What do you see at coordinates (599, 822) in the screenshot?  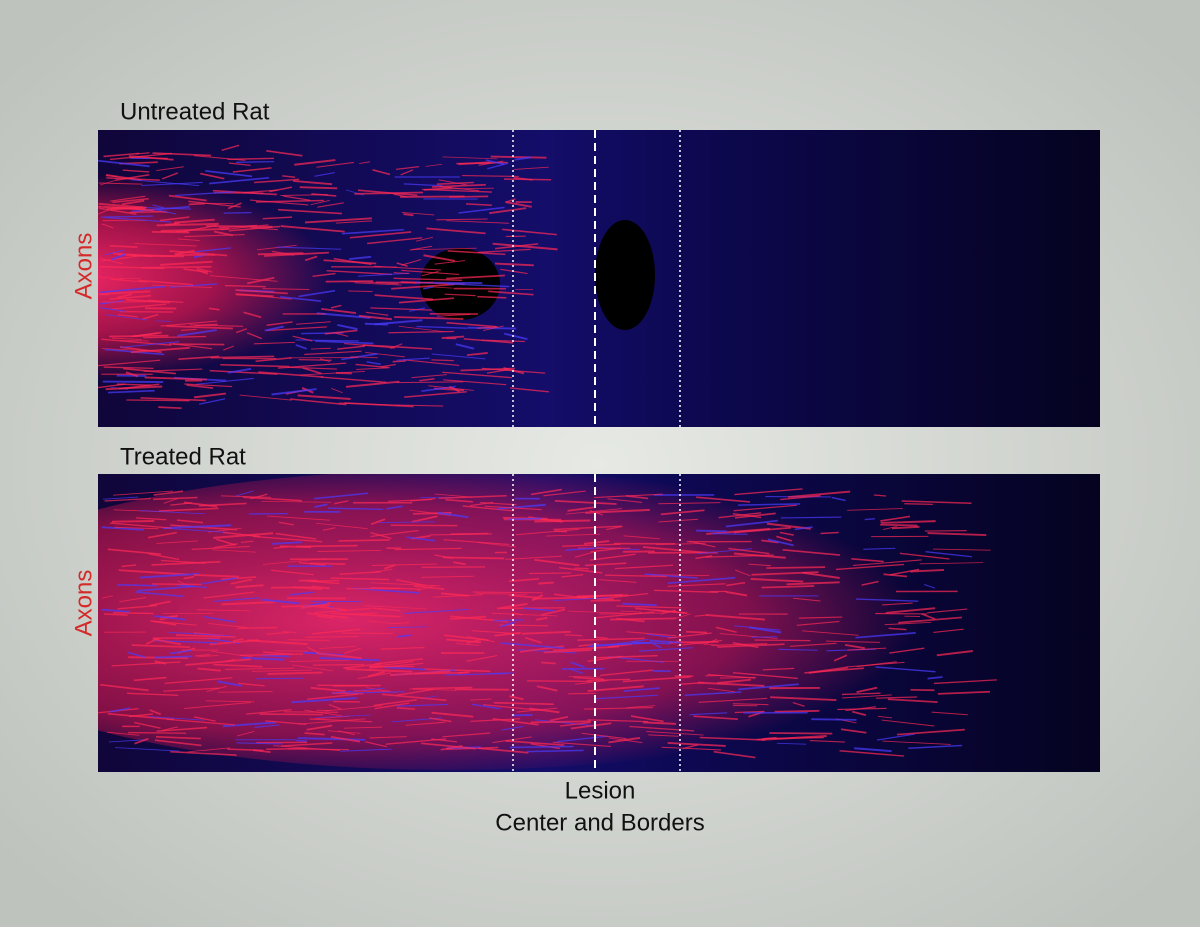 I see `x-label: Center and Borders` at bounding box center [599, 822].